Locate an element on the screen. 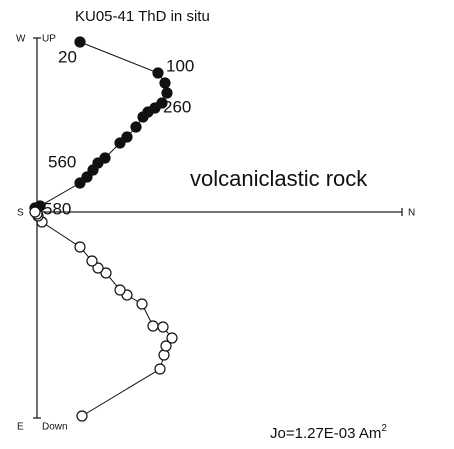 The image size is (454, 449). point-label: 100 is located at coordinates (180, 65).